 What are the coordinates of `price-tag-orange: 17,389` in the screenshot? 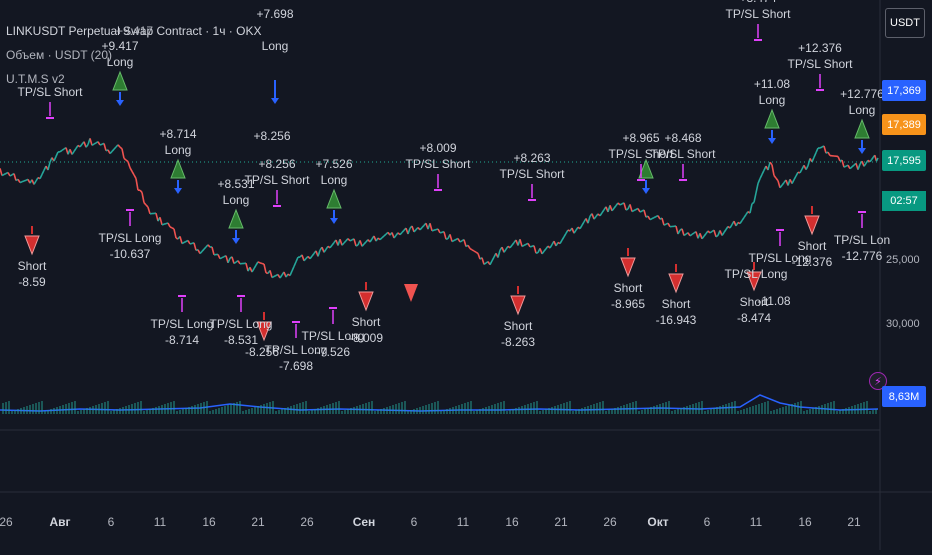 It's located at (904, 124).